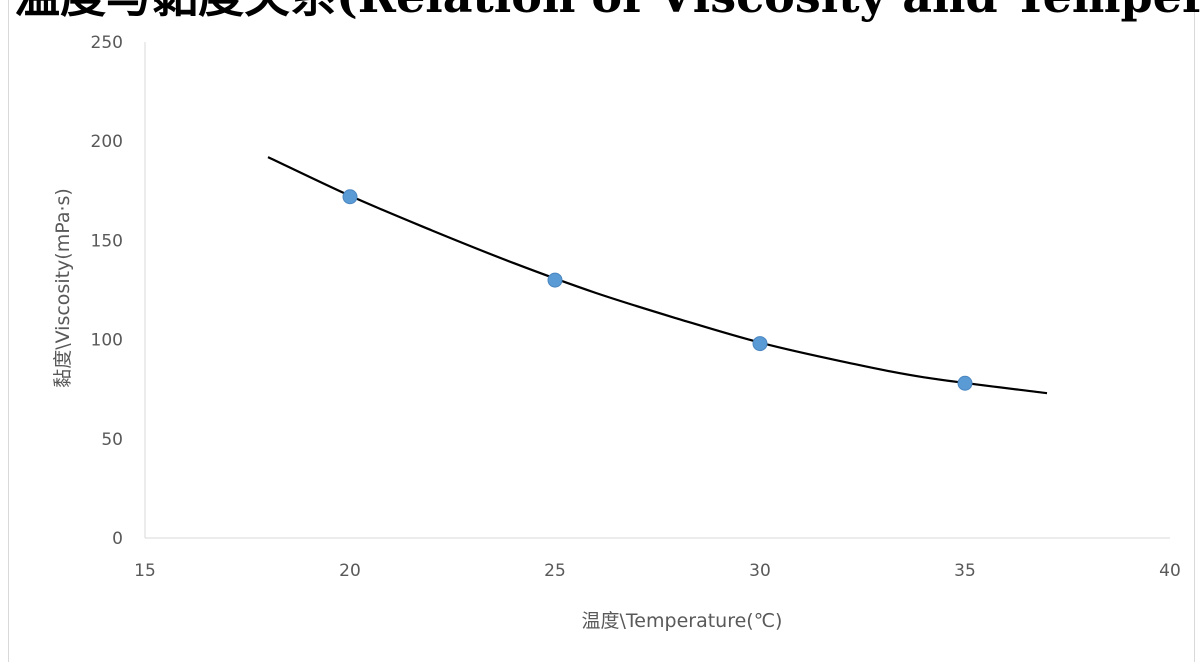  What do you see at coordinates (112, 440) in the screenshot?
I see `y-tick-label: 50` at bounding box center [112, 440].